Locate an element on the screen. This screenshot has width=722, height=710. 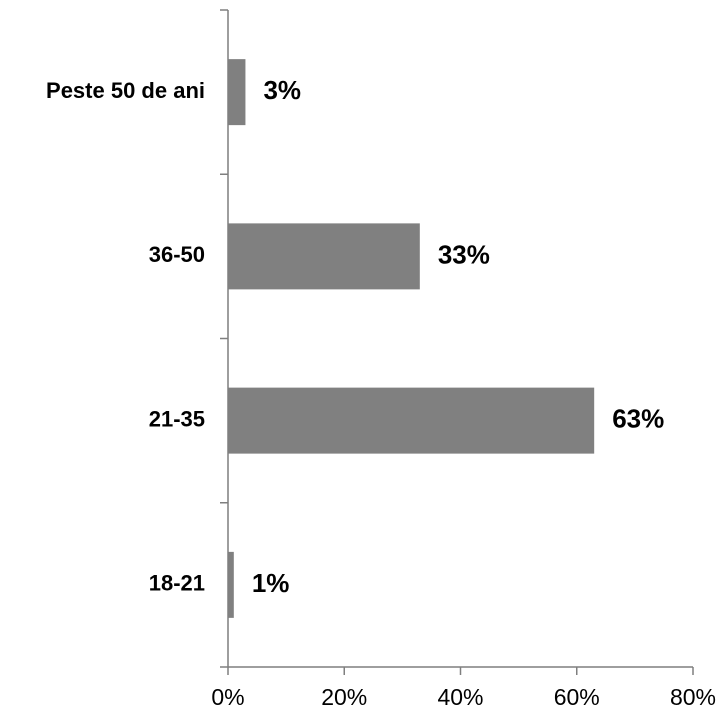
data-label: 33% is located at coordinates (464, 254).